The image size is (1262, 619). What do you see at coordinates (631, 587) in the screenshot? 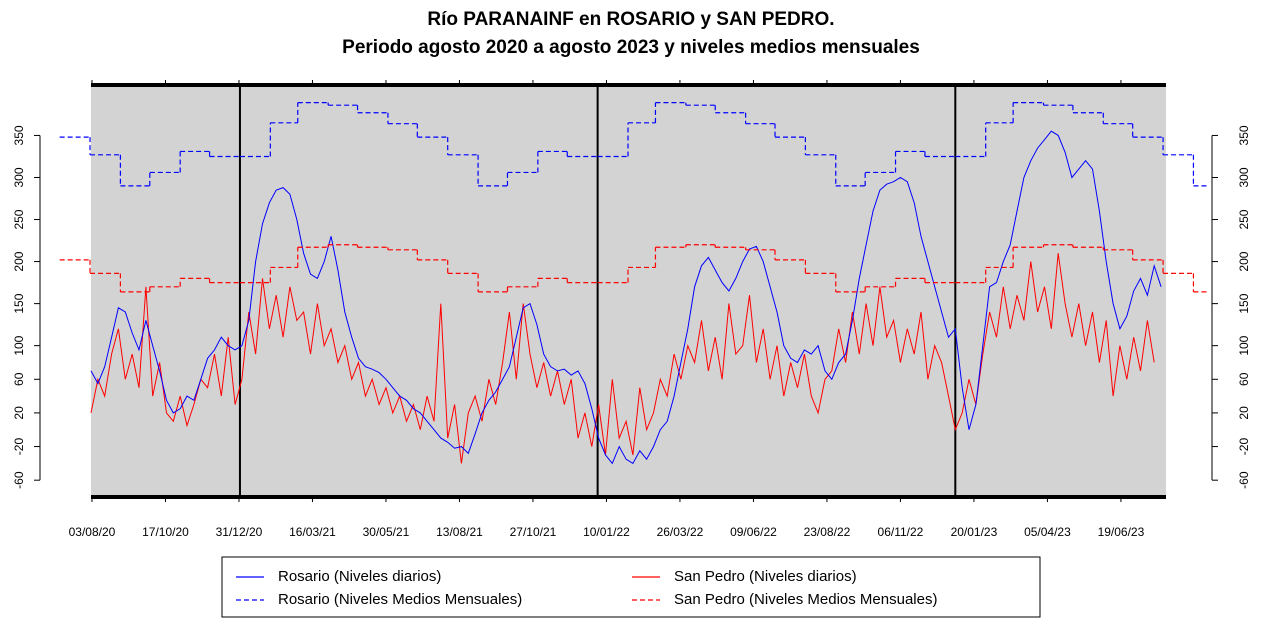
I see `legend-box` at bounding box center [631, 587].